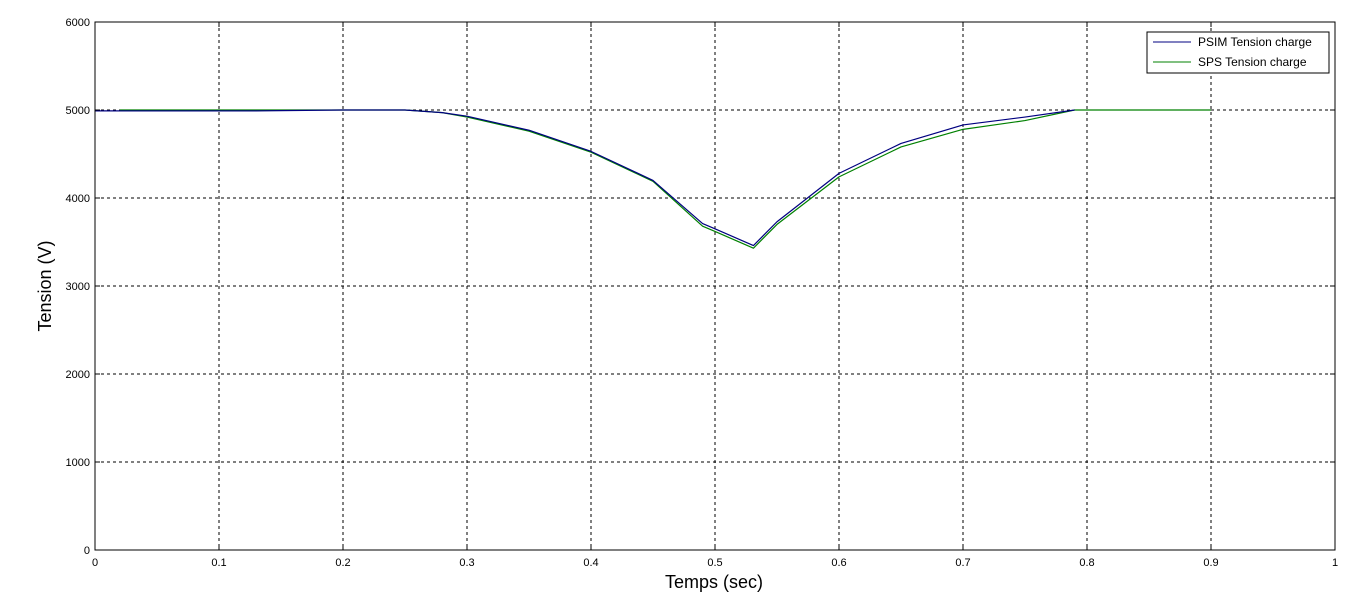 This screenshot has height=596, width=1351. I want to click on legend-box, so click(1238, 52).